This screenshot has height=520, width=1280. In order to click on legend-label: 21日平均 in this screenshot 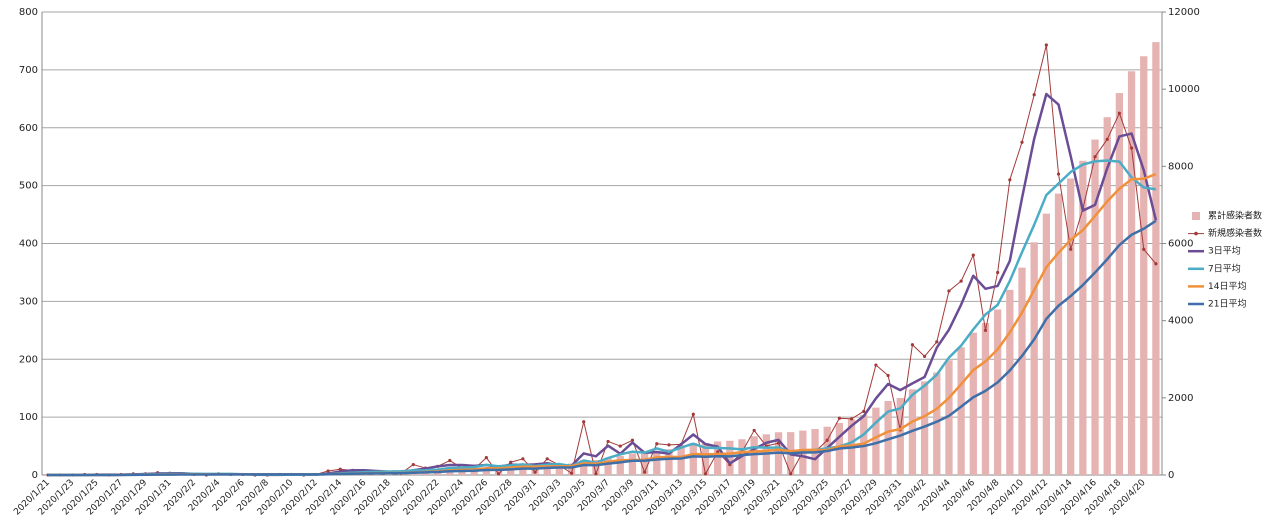, I will do `click(1227, 304)`.